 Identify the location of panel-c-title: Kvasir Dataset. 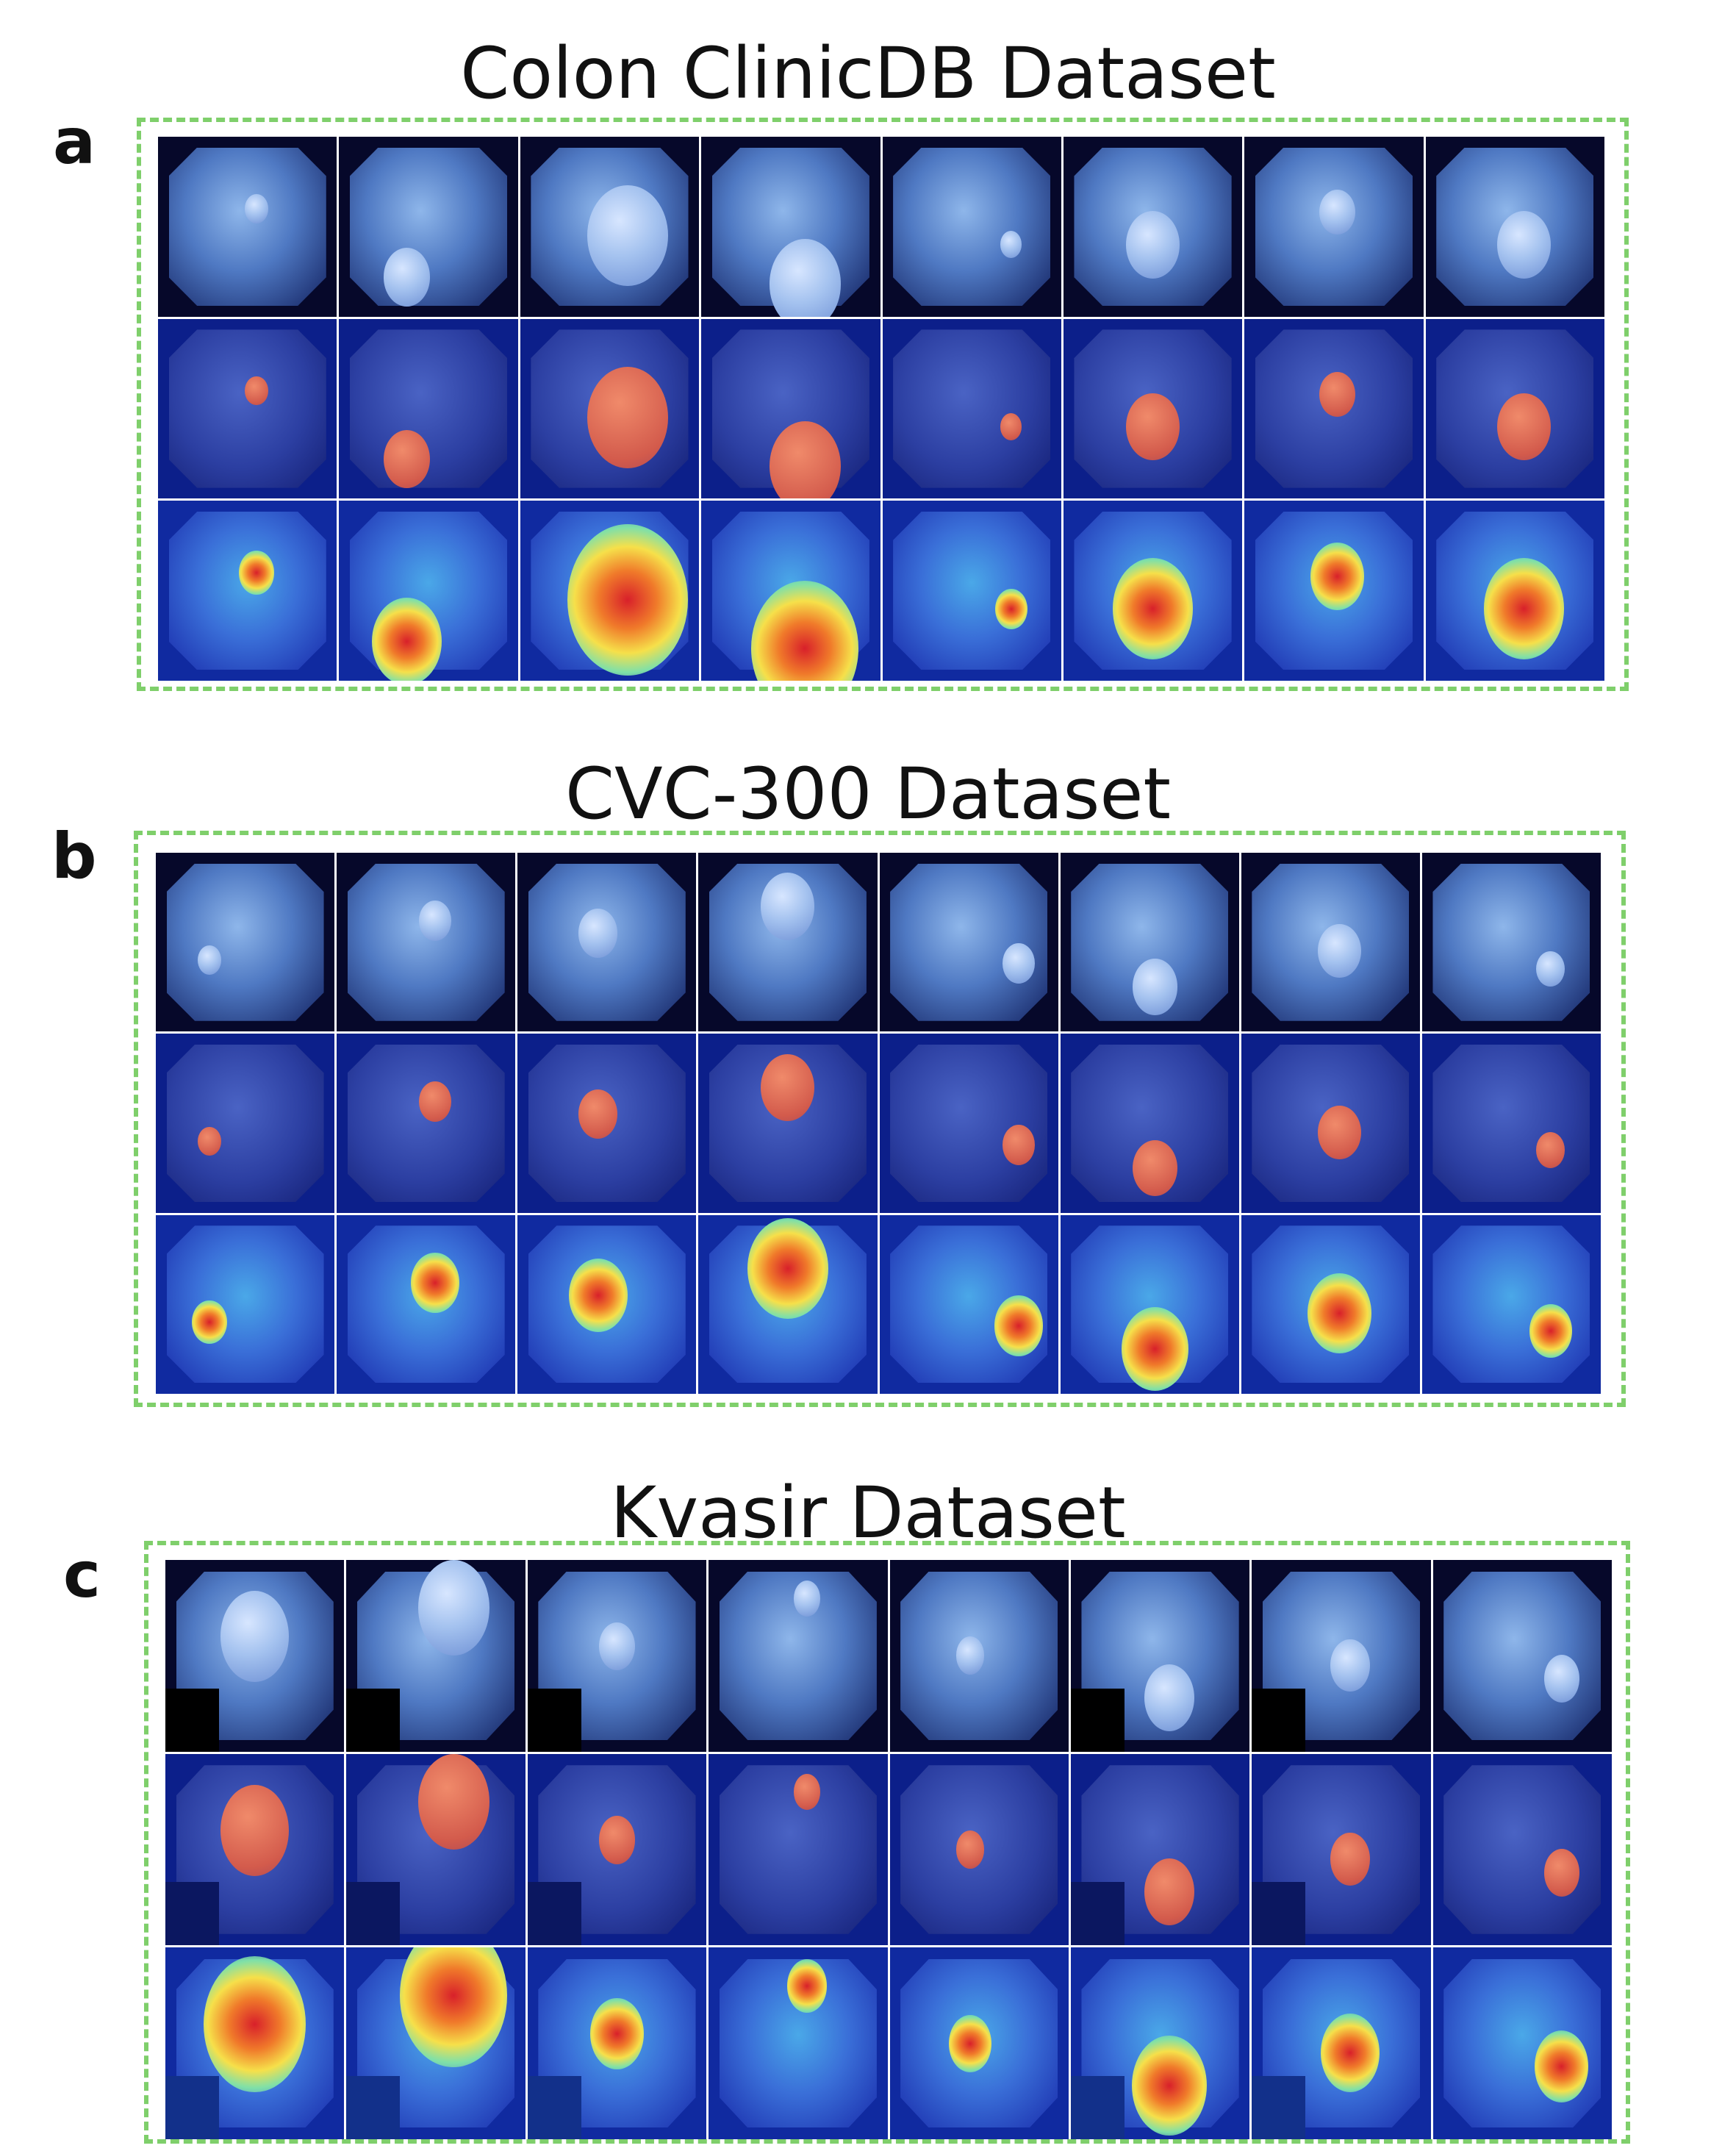
(868, 1513).